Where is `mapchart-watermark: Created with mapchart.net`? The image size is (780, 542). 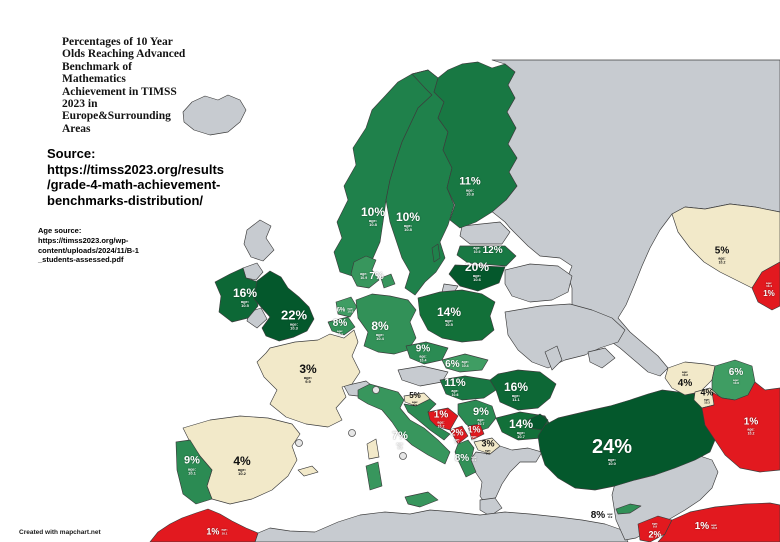
mapchart-watermark: Created with mapchart.net is located at coordinates (60, 532).